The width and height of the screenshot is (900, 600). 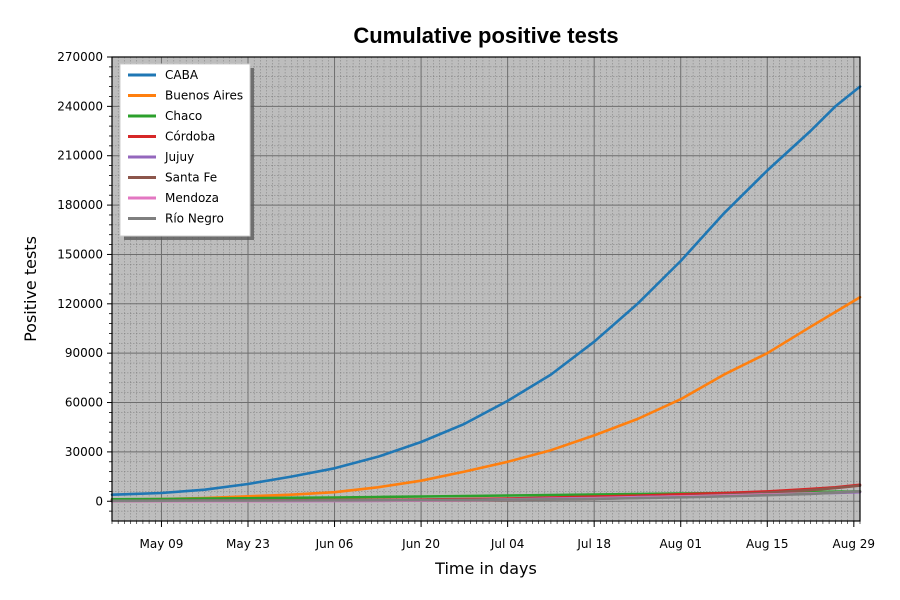 What do you see at coordinates (84, 353) in the screenshot?
I see `y-tick-label: 90000` at bounding box center [84, 353].